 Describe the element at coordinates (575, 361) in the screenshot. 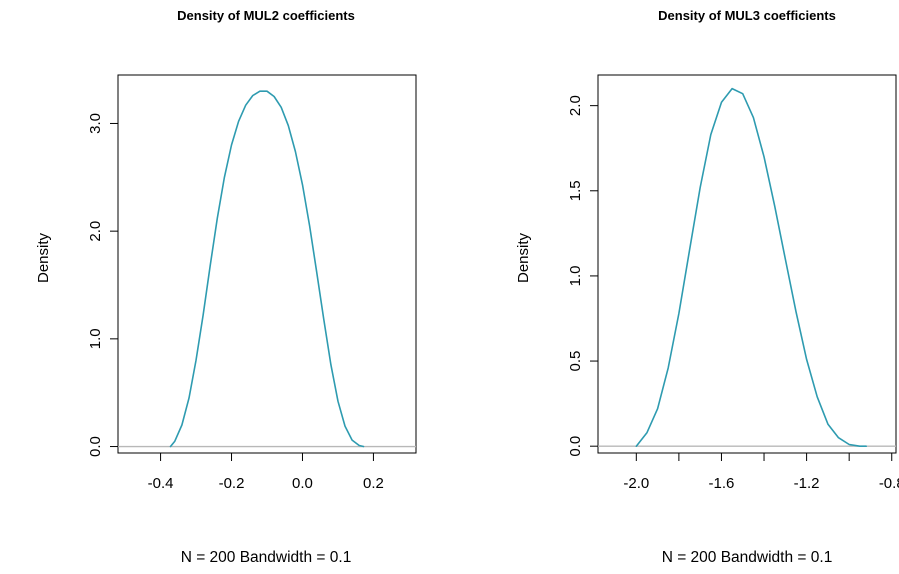

I see `y-tick-label: 0.5` at that location.